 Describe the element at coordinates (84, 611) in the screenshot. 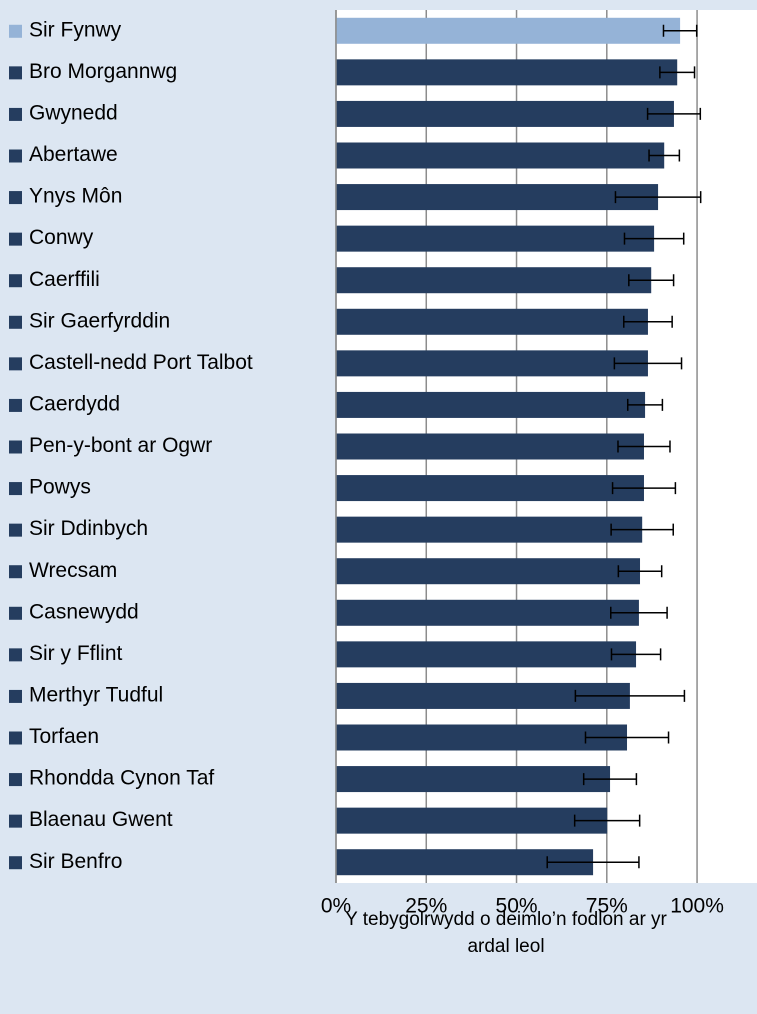

I see `y-tick-label: Casnewydd` at that location.